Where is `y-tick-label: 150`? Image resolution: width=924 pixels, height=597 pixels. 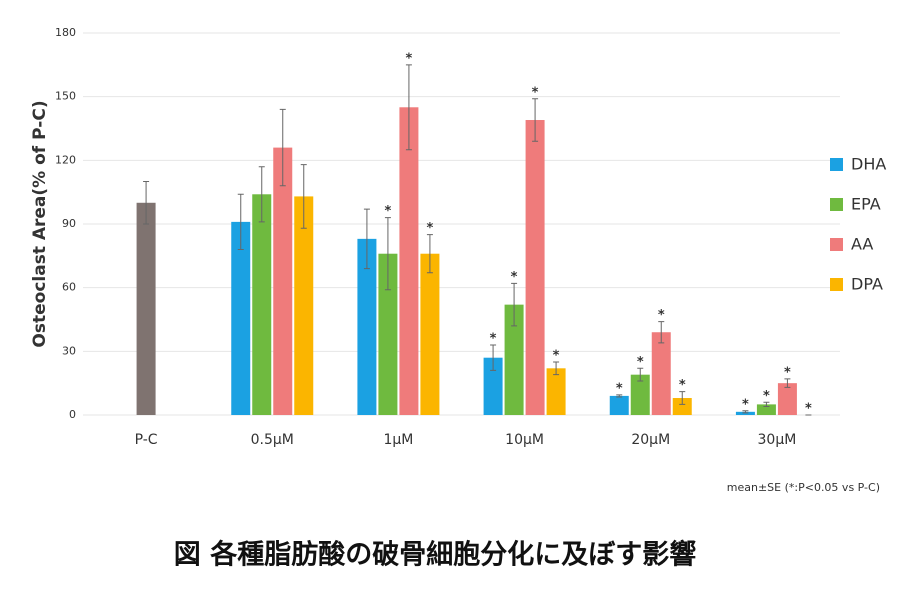 y-tick-label: 150 is located at coordinates (65, 96).